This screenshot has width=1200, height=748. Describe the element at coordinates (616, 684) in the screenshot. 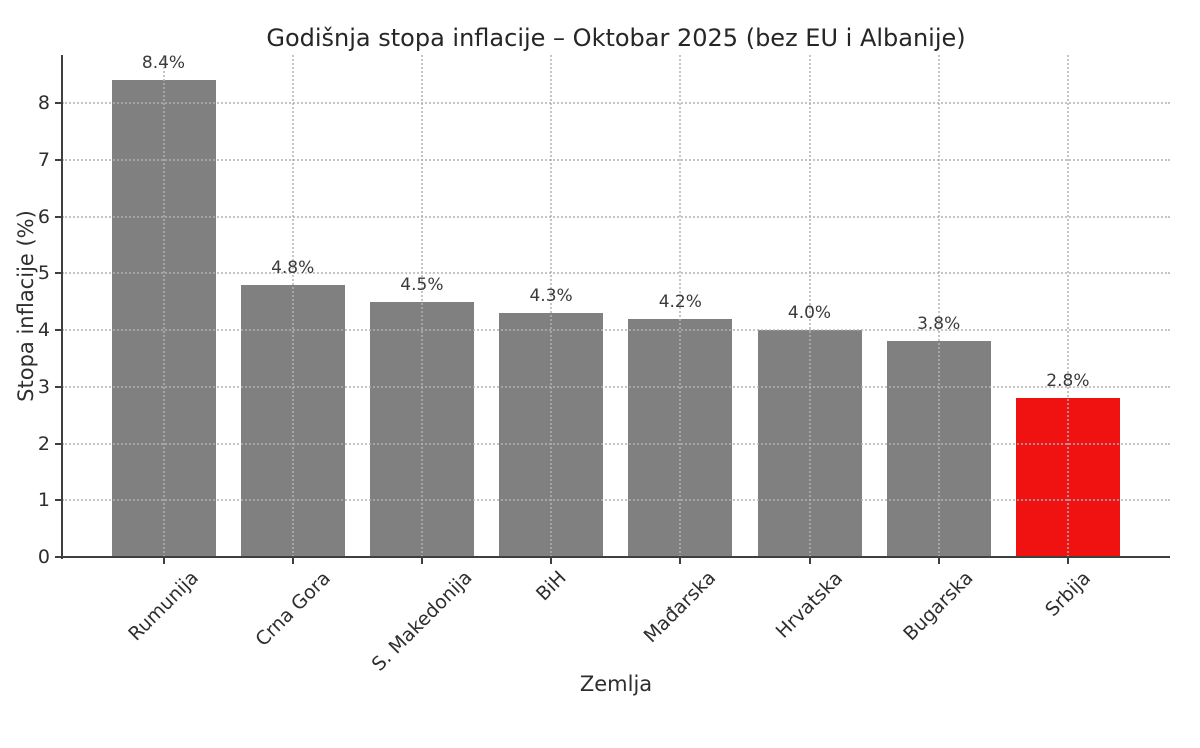

I see `x-axis-label: Zemlja` at that location.